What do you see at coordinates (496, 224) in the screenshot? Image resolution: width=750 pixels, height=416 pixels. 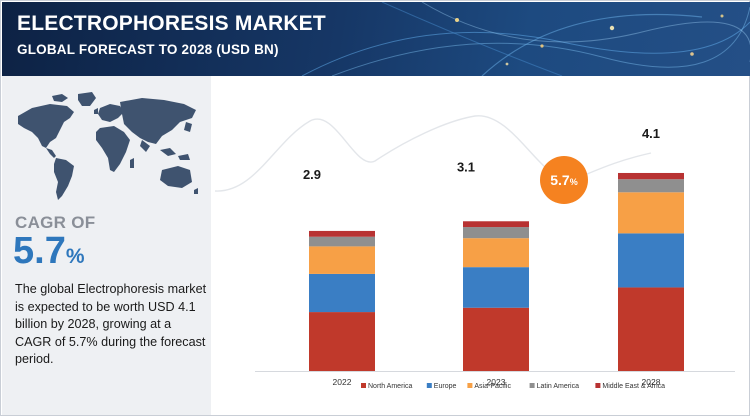 I see `bar-segment-2023-middle-east-africa` at bounding box center [496, 224].